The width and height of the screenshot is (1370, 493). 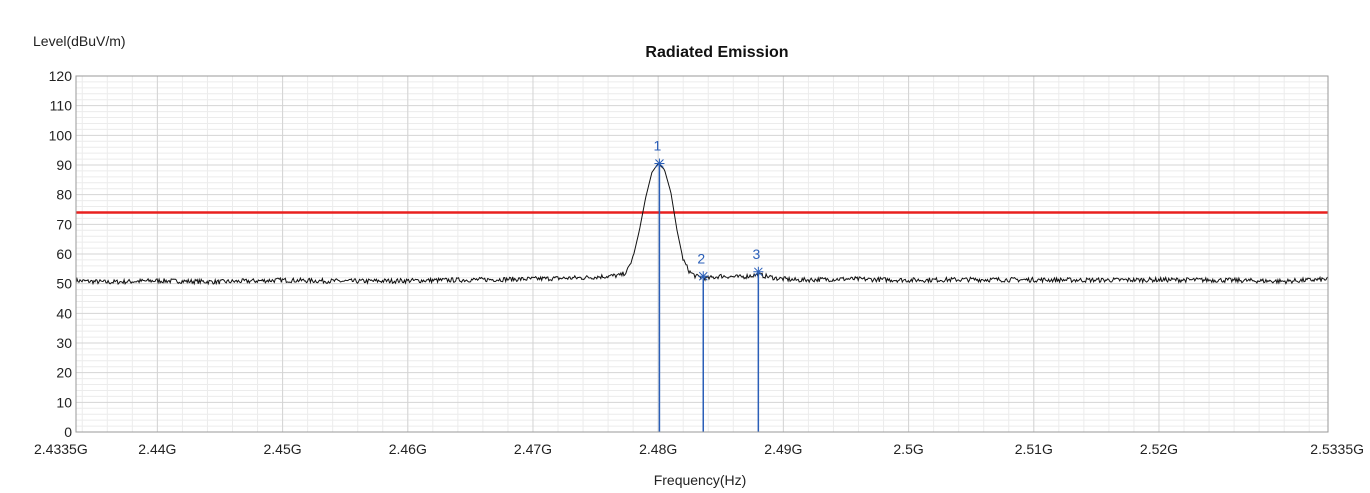 What do you see at coordinates (64, 195) in the screenshot?
I see `y-tick-label: 80` at bounding box center [64, 195].